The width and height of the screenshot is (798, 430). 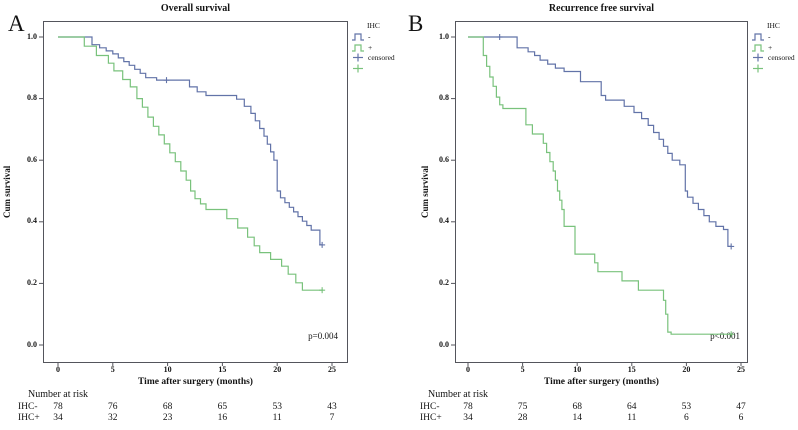 I want to click on p-value-annotation: p<0.001, so click(x=725, y=336).